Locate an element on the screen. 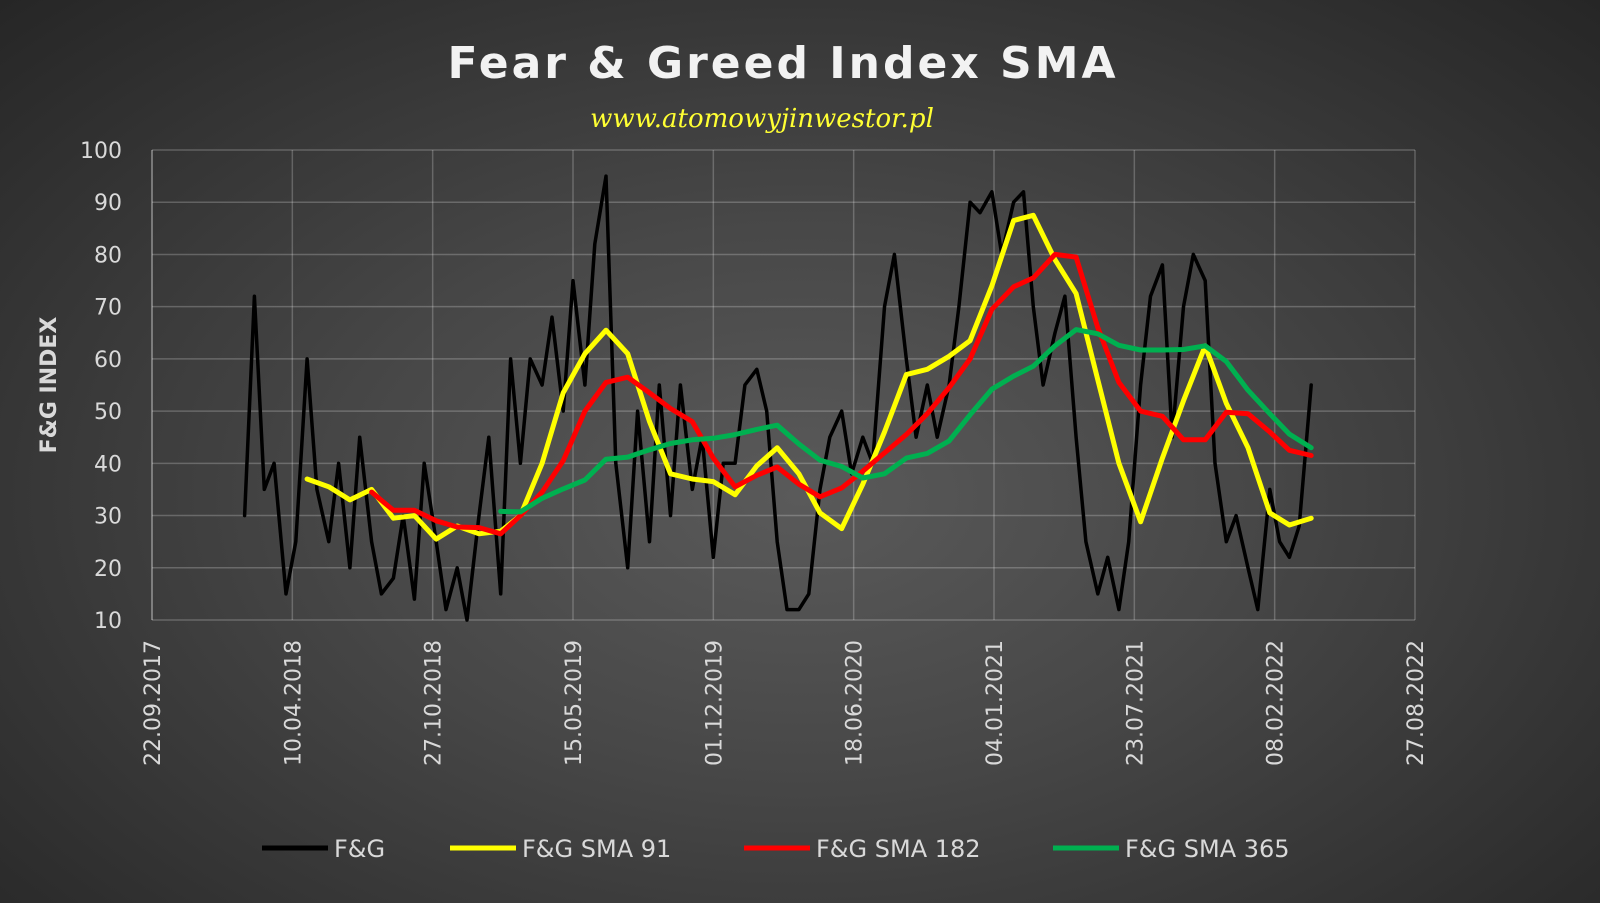 Image resolution: width=1600 pixels, height=903 pixels. legend-label: F&G SMA 182 is located at coordinates (898, 849).